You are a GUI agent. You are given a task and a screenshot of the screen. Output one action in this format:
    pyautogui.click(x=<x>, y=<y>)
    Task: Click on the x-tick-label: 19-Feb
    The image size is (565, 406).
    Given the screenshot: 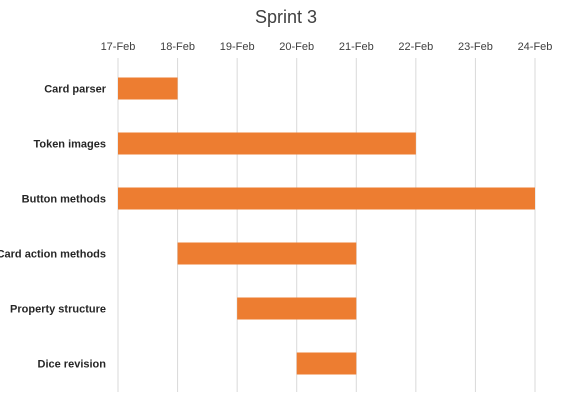 What is the action you would take?
    pyautogui.click(x=237, y=47)
    